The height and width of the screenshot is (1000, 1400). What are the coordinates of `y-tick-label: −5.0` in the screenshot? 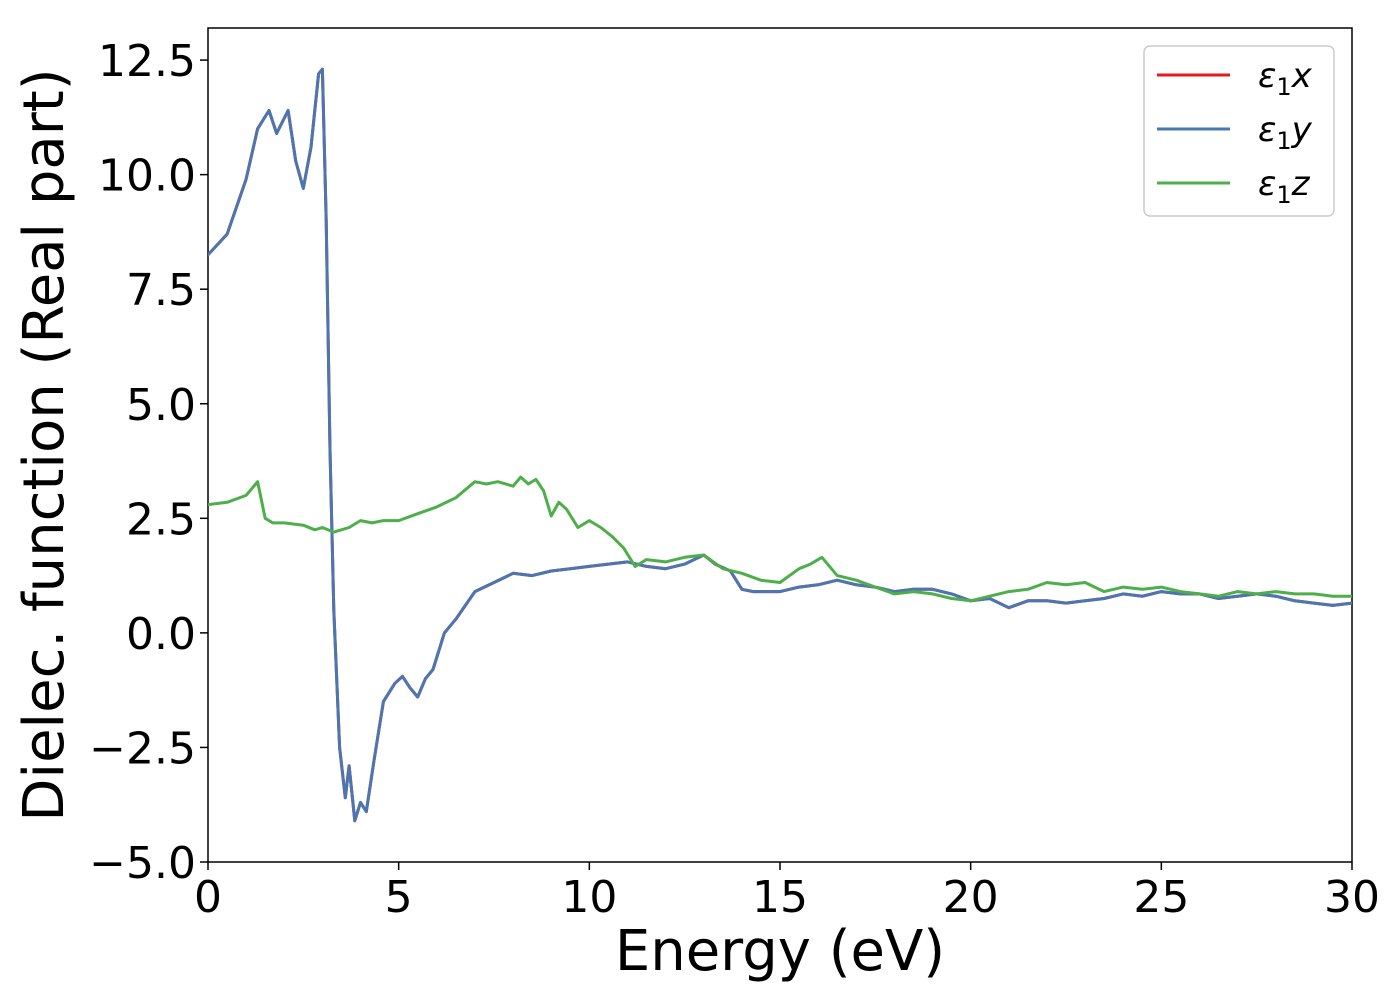 It's located at (142, 863).